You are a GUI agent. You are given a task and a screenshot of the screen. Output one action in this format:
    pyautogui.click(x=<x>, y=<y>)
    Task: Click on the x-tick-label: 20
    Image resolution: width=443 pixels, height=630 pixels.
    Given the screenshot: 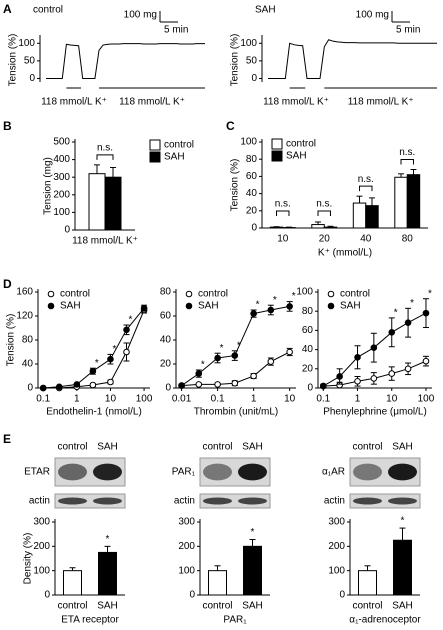 What is the action you would take?
    pyautogui.click(x=325, y=239)
    